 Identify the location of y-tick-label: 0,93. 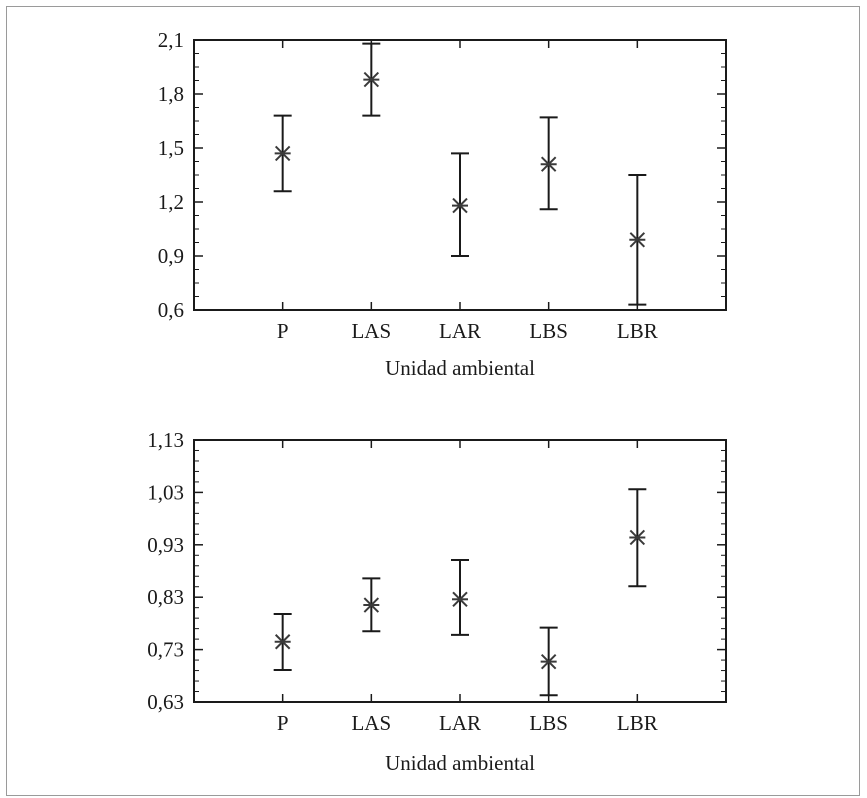
(165, 545).